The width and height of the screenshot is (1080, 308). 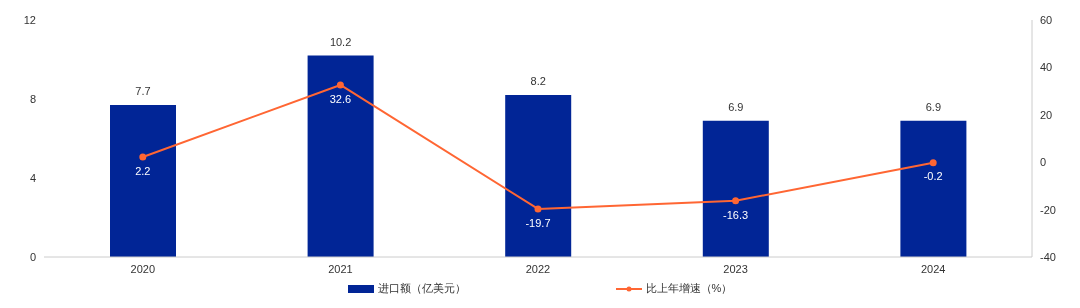 I want to click on y2-tick-label: 0, so click(x=1043, y=162).